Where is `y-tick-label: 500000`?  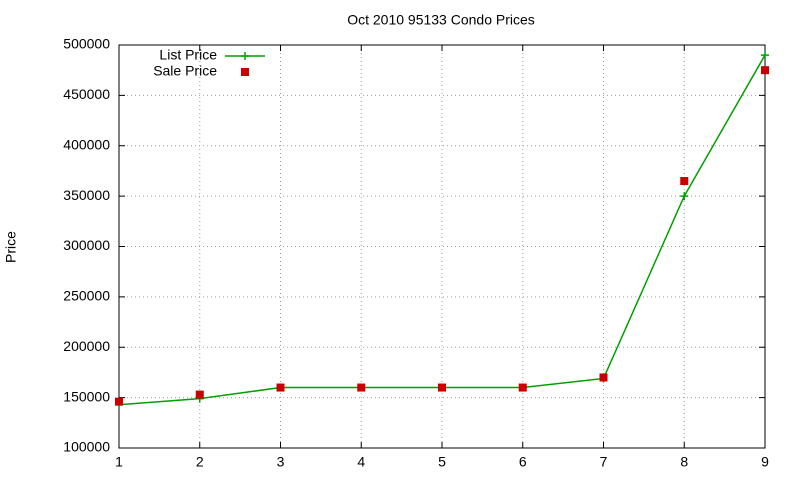 y-tick-label: 500000 is located at coordinates (86, 44).